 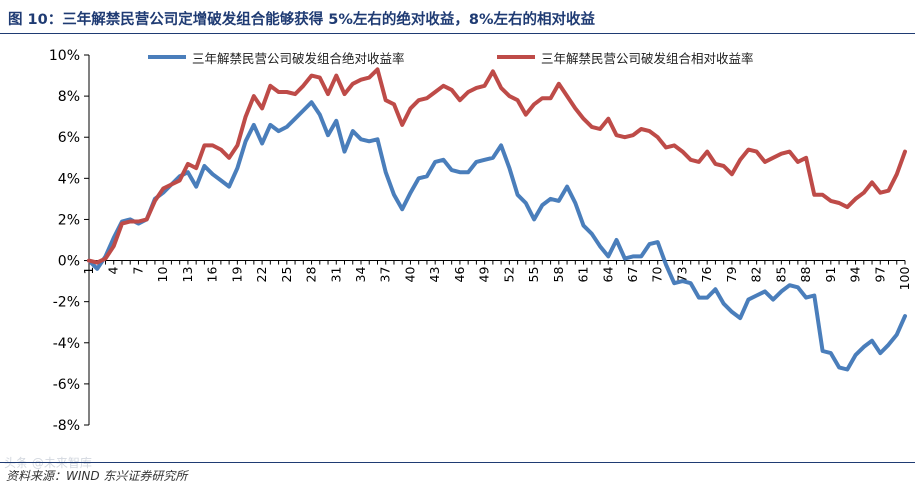 What do you see at coordinates (69, 179) in the screenshot?
I see `y-tick-label: 4%` at bounding box center [69, 179].